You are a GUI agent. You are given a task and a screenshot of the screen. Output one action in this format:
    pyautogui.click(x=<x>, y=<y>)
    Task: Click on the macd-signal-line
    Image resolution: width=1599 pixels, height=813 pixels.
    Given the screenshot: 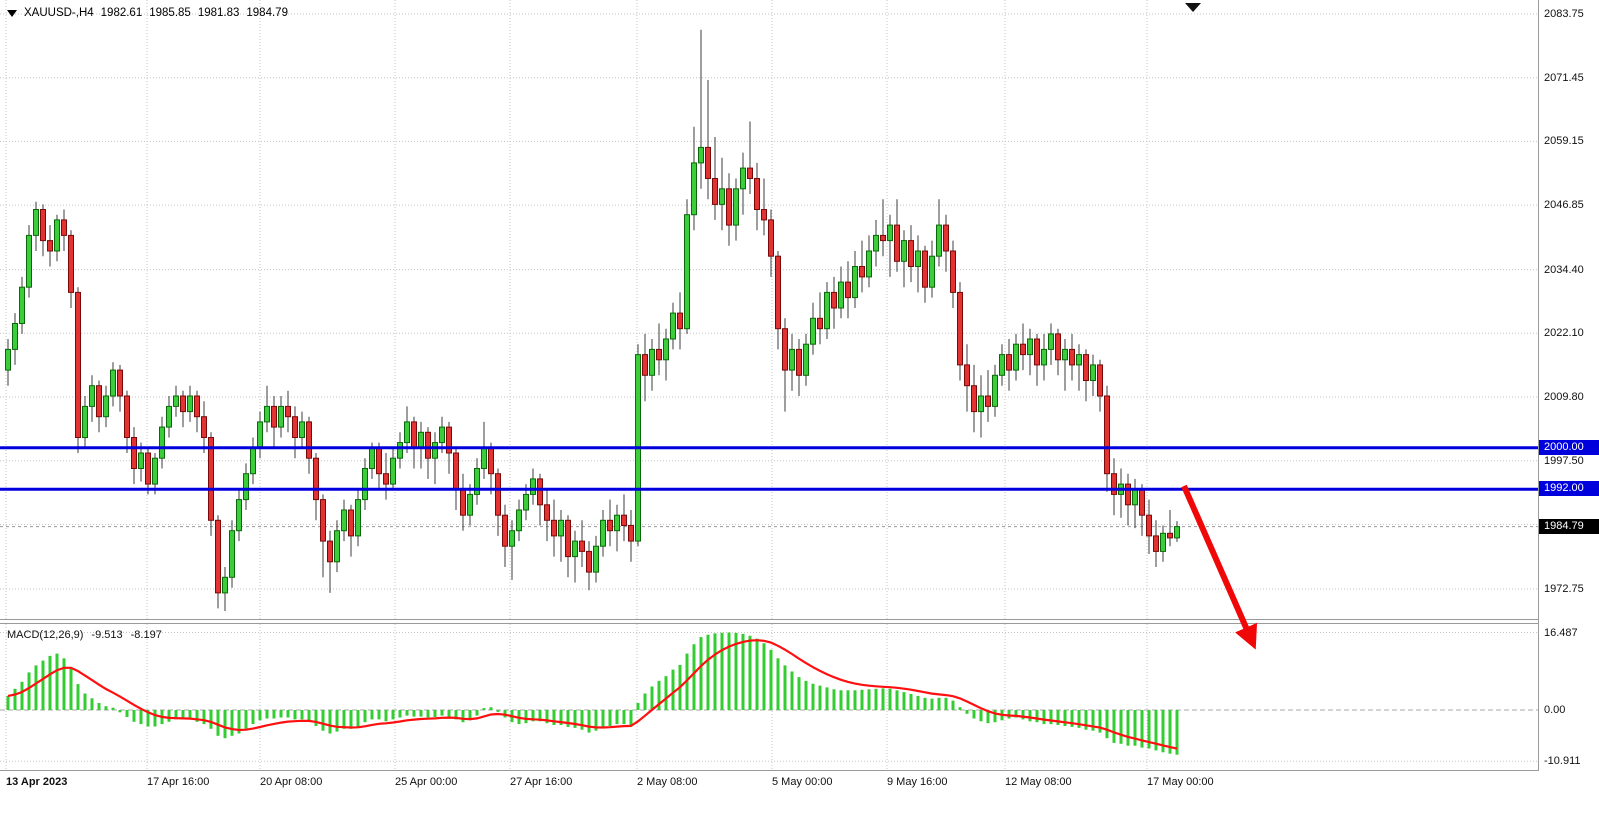 What is the action you would take?
    pyautogui.click(x=592, y=694)
    